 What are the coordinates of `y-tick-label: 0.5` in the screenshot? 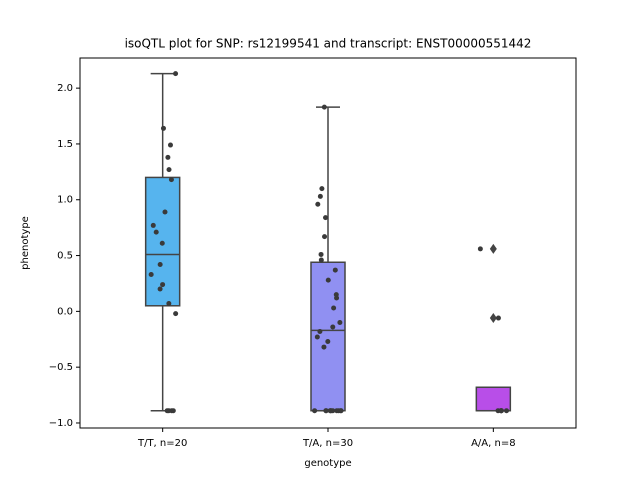 It's located at (65, 256).